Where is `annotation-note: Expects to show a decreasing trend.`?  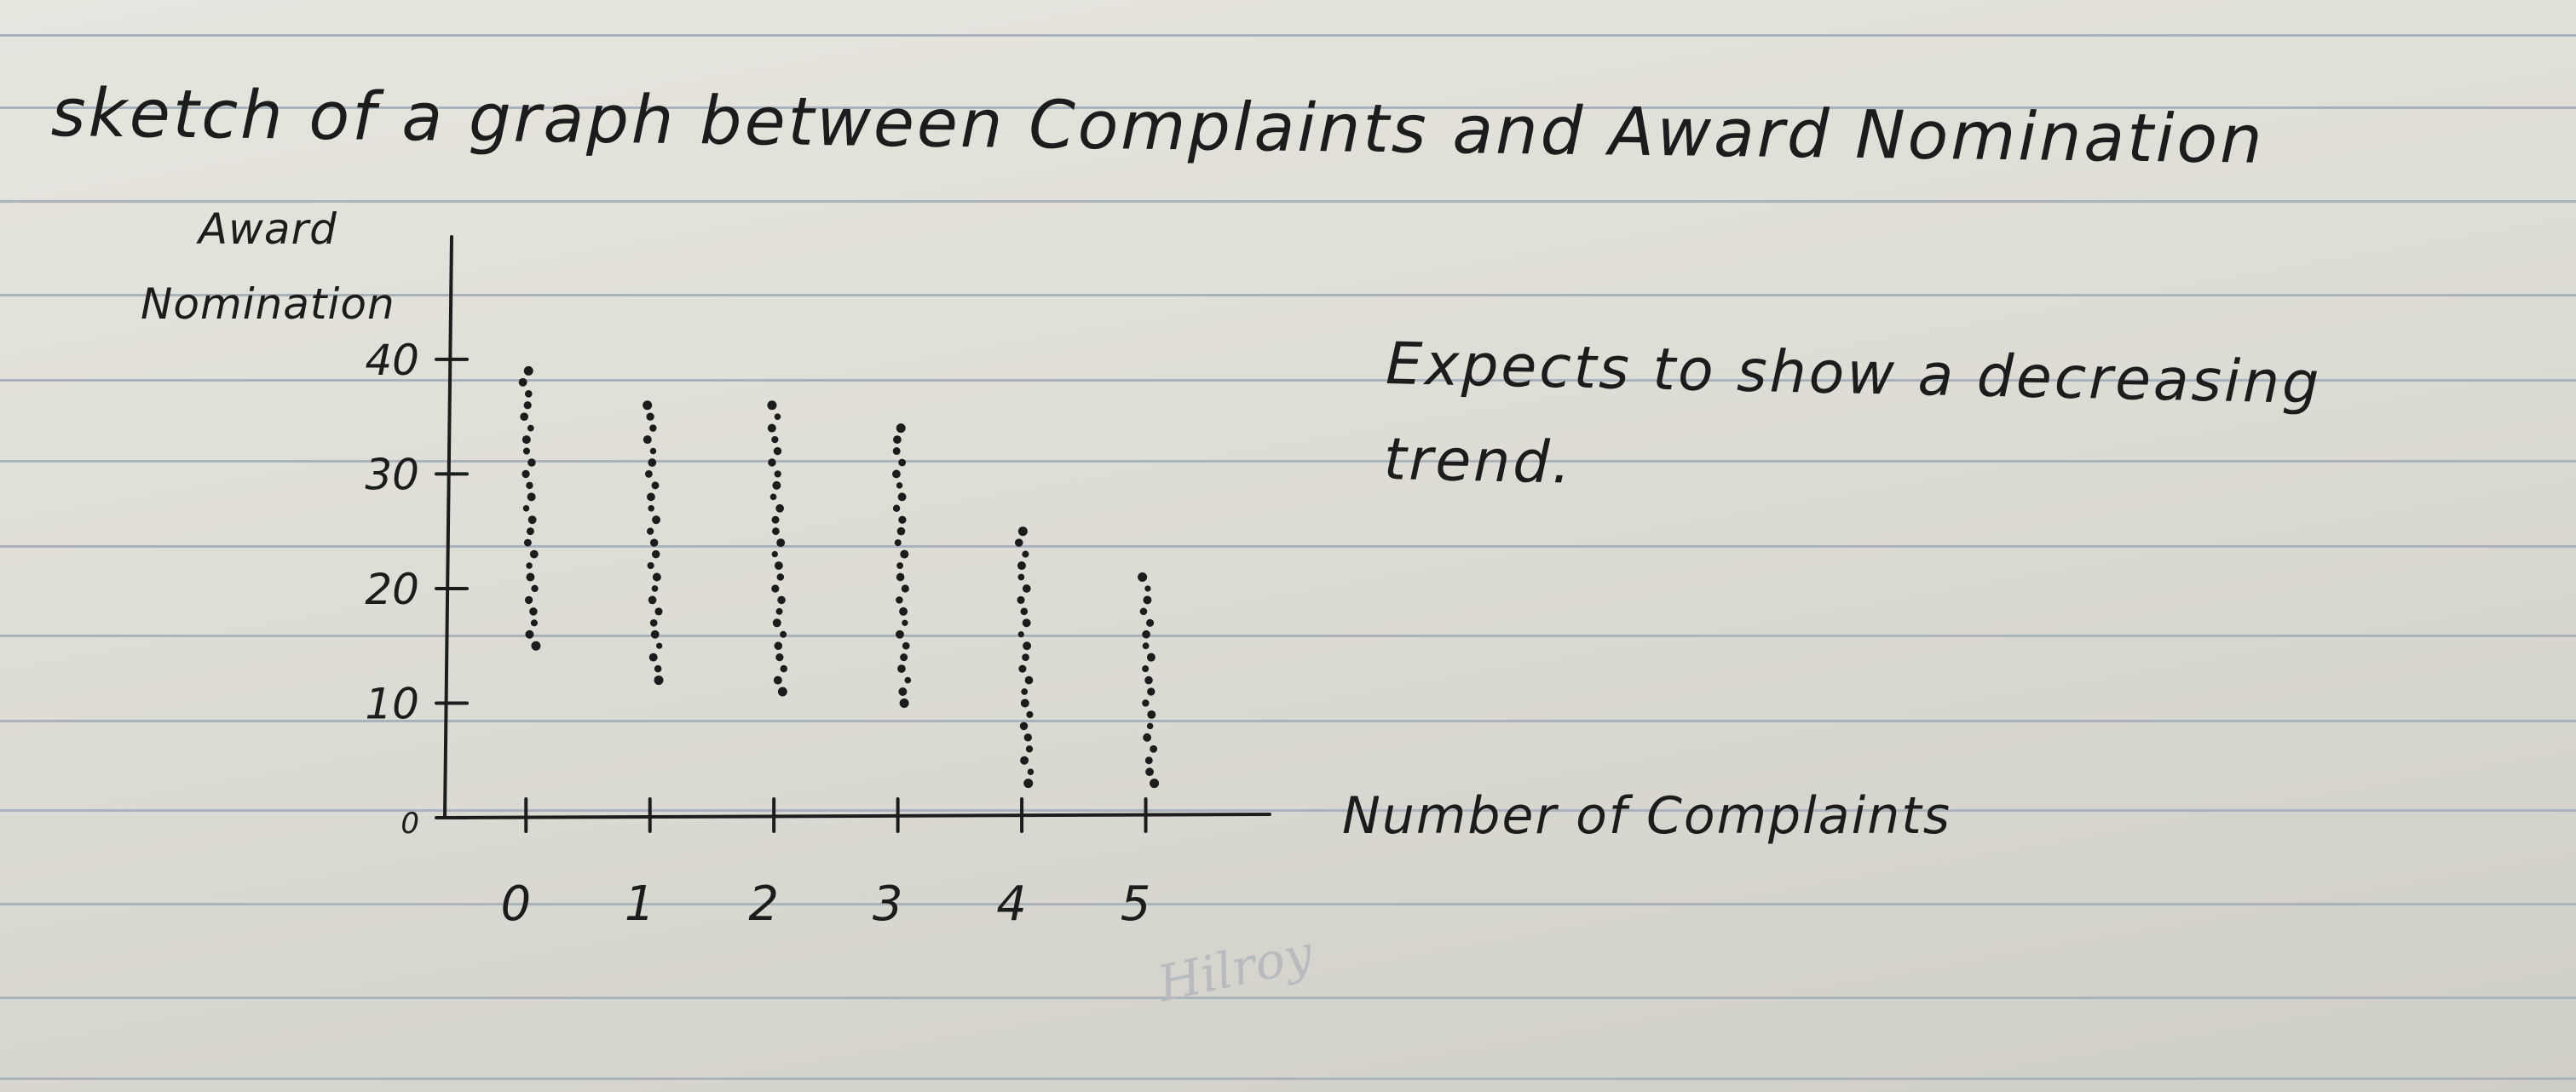
annotation-note: Expects to show a decreasing trend. is located at coordinates (1853, 422).